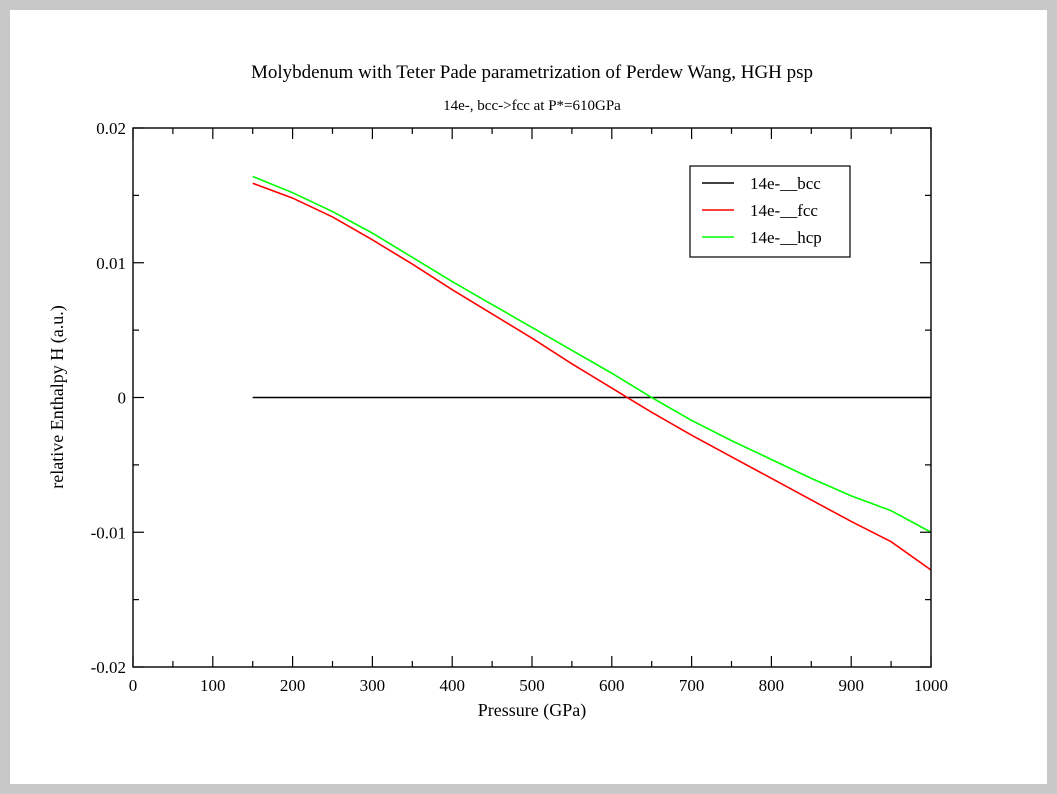 The height and width of the screenshot is (794, 1057). Describe the element at coordinates (786, 237) in the screenshot. I see `legend-label-14e-__hcp: 14e-__hcp` at that location.